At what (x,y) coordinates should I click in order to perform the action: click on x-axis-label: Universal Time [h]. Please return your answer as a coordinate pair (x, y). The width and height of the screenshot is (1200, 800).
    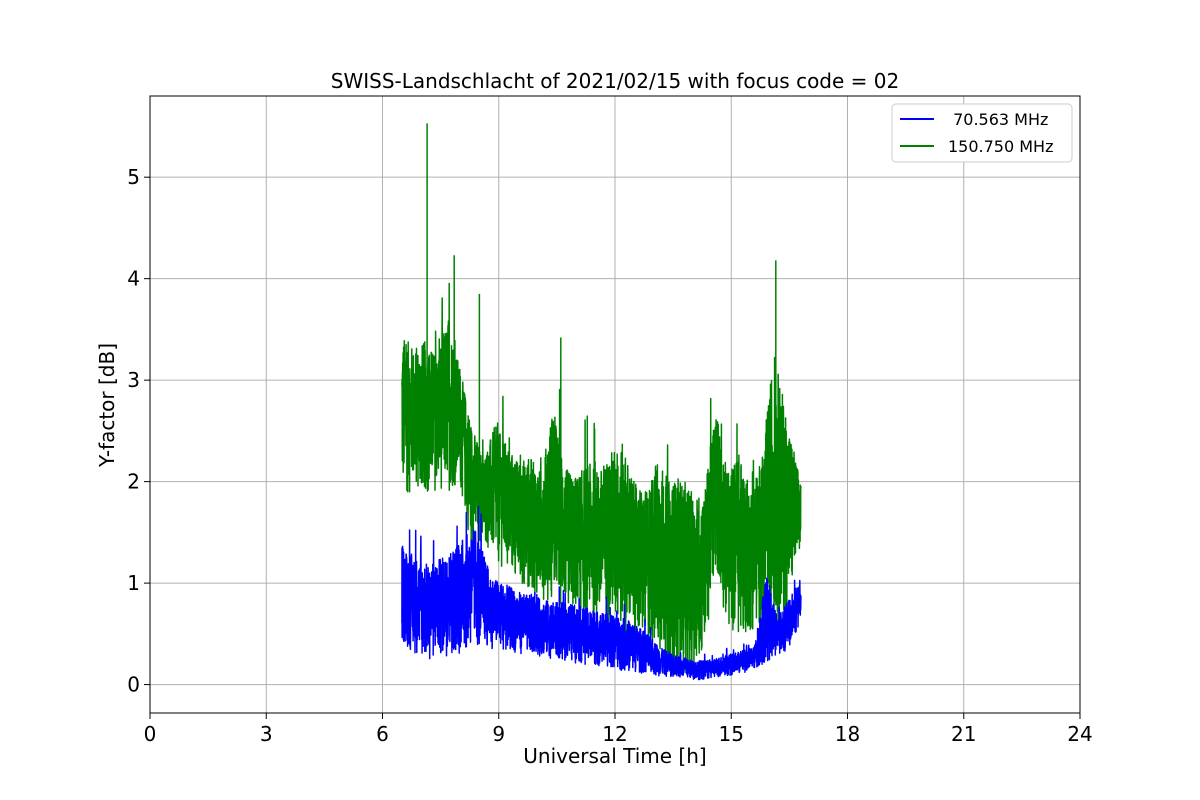
    Looking at the image, I should click on (614, 756).